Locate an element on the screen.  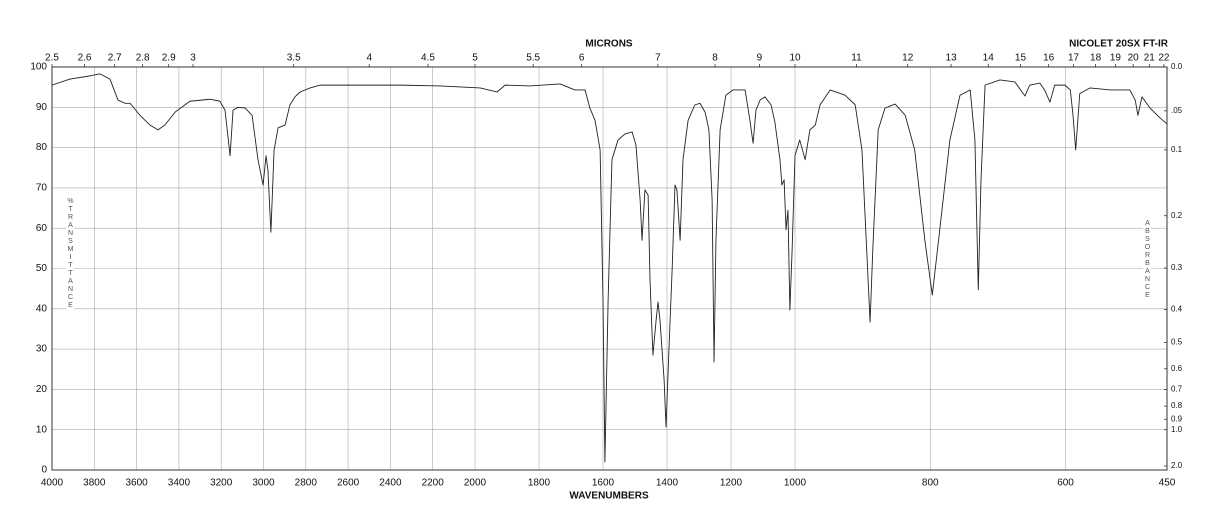
y2-tick-label: 0.0 is located at coordinates (1177, 66).